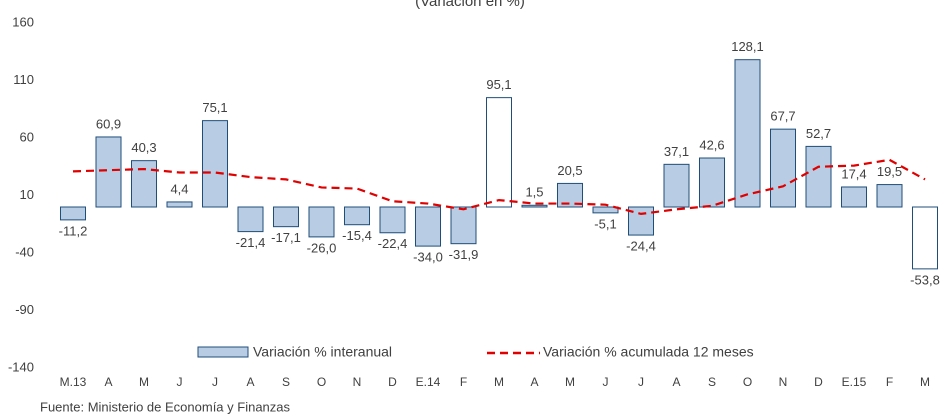  I want to click on data-label: 75,1, so click(214, 107).